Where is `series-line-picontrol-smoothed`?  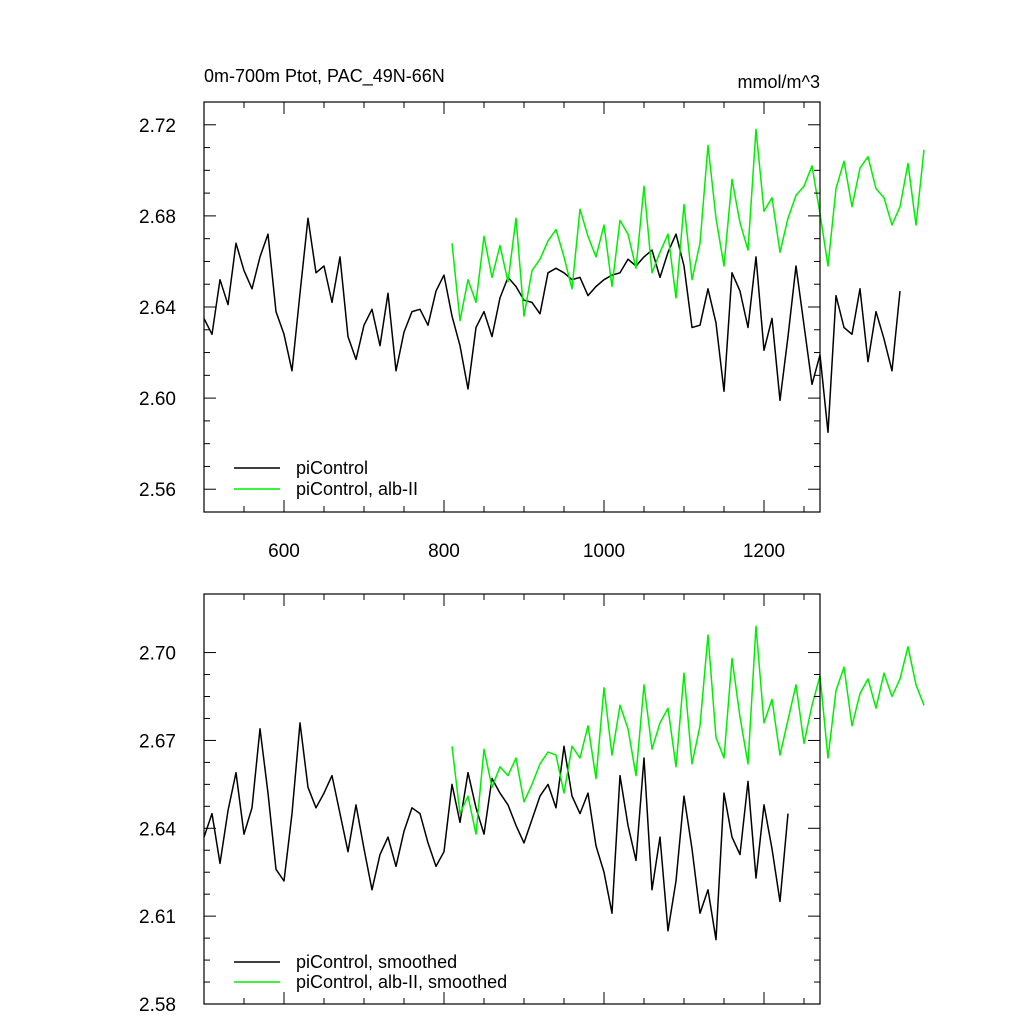 series-line-picontrol-smoothed is located at coordinates (496, 831).